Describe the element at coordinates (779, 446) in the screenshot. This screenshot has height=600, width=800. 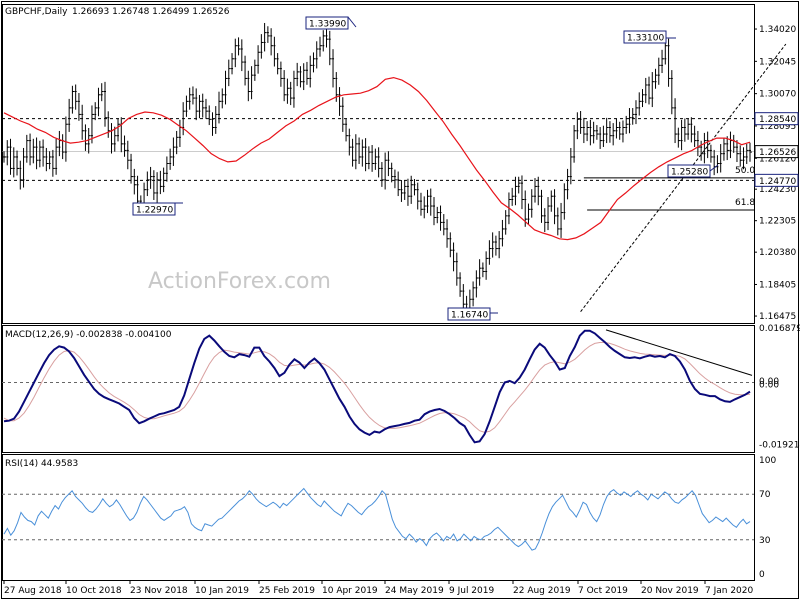
I see `macd-y-tick-label: -0.019214` at that location.